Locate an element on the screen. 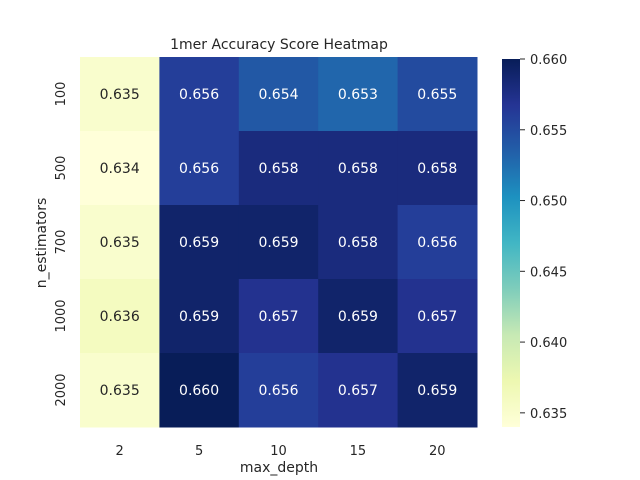 This screenshot has width=640, height=480. y-tick-label: 100 is located at coordinates (61, 94).